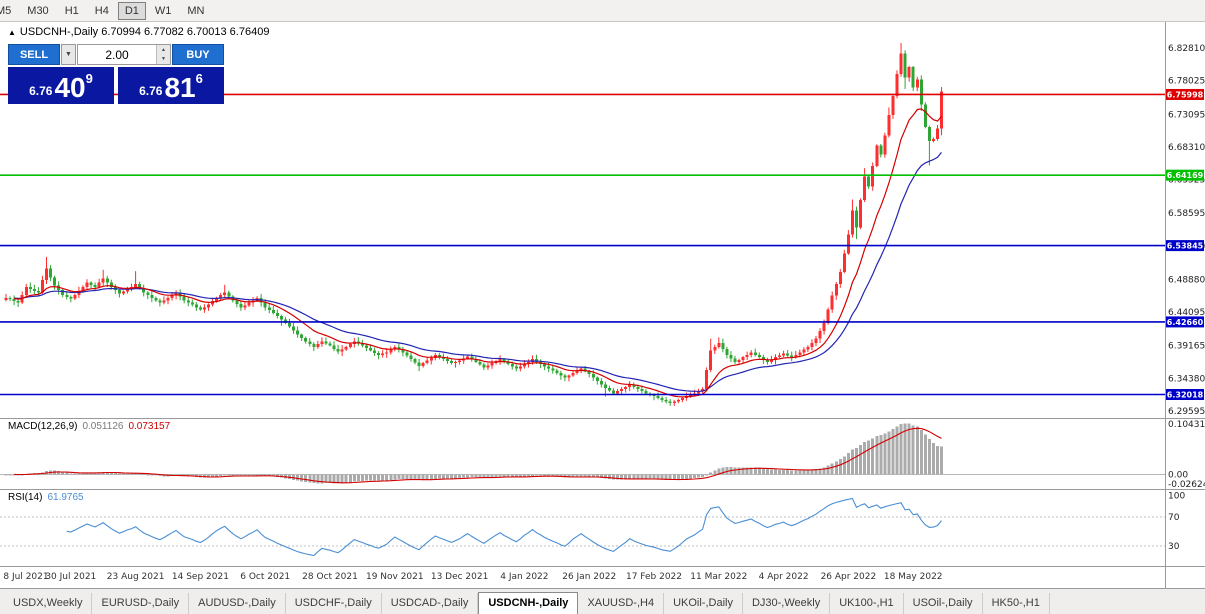 Image resolution: width=1205 pixels, height=614 pixels. What do you see at coordinates (430, 603) in the screenshot?
I see `chart-tab-usdcad-daily: USDCAD-,Daily` at bounding box center [430, 603].